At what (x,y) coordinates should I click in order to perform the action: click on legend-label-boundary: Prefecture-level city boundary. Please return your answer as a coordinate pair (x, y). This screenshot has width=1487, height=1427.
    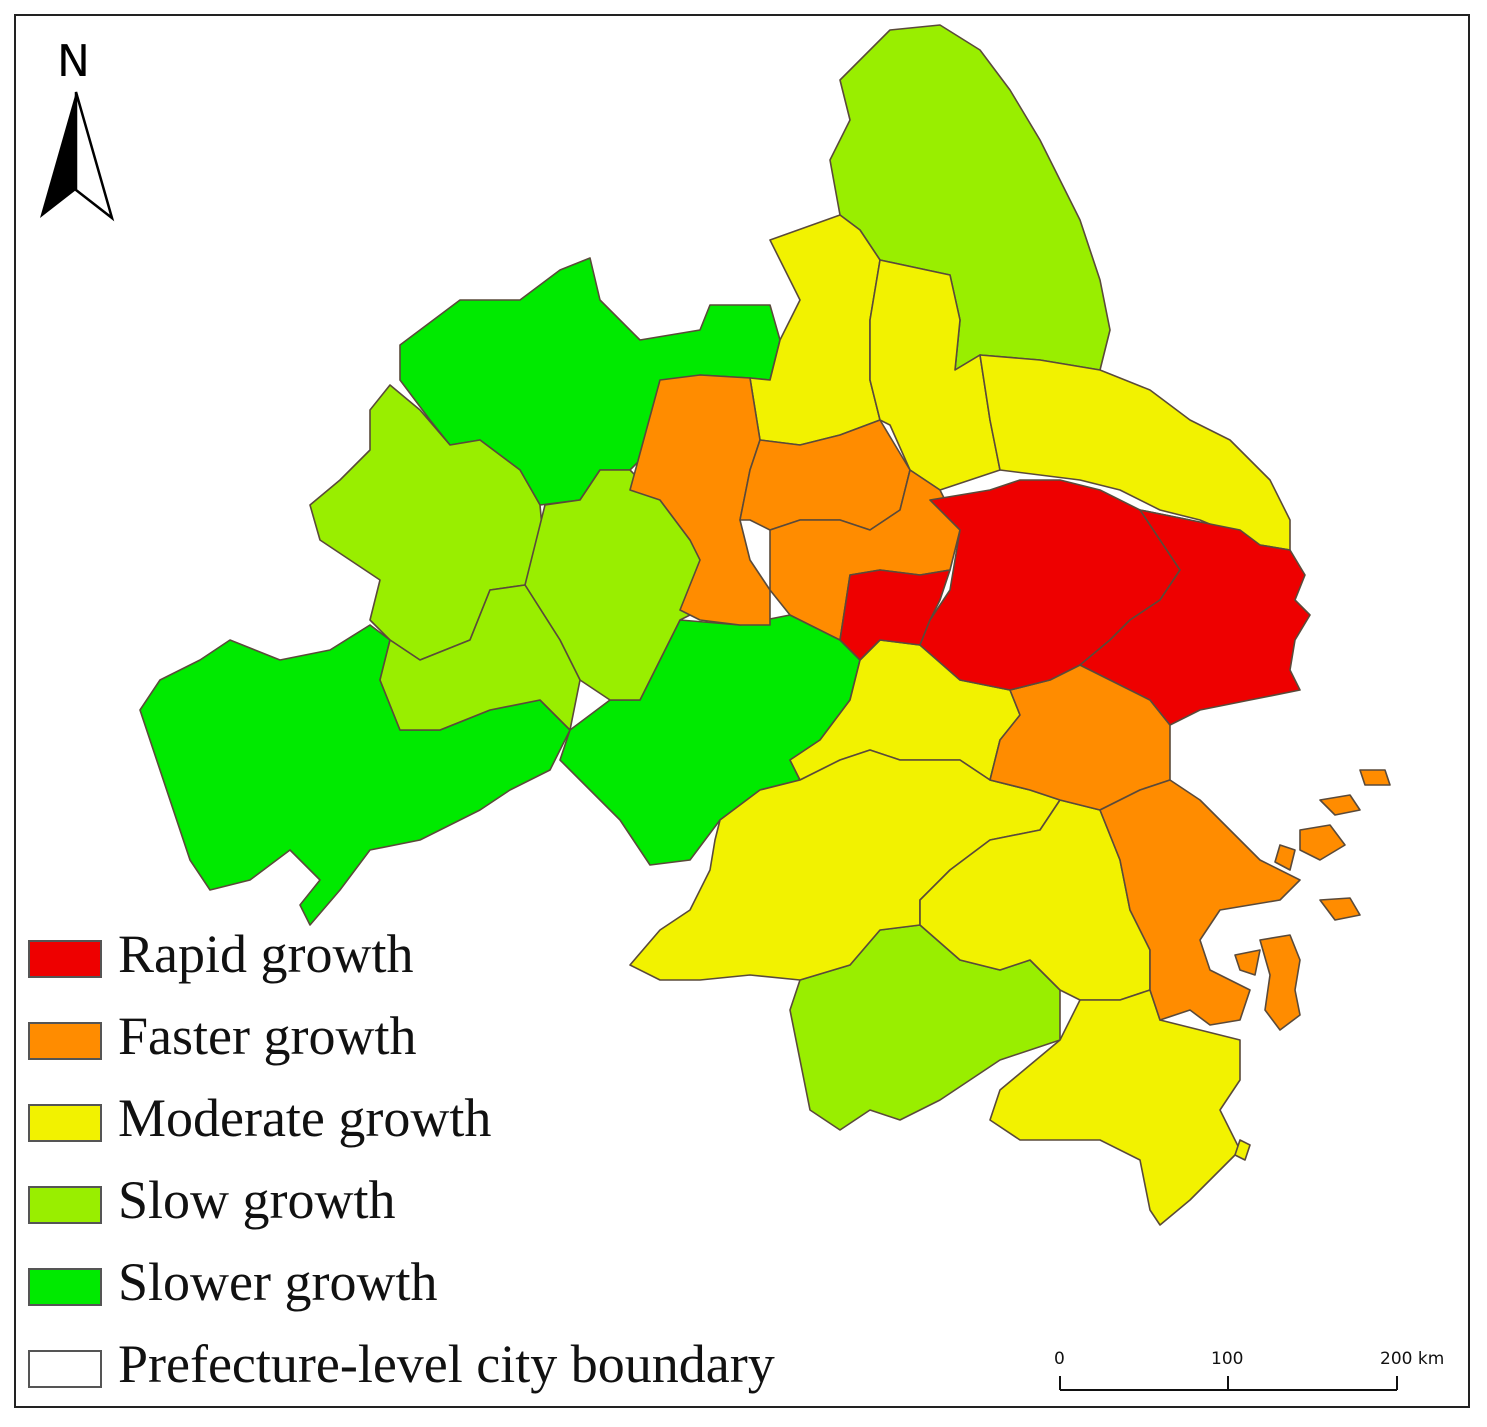
    Looking at the image, I should click on (446, 1364).